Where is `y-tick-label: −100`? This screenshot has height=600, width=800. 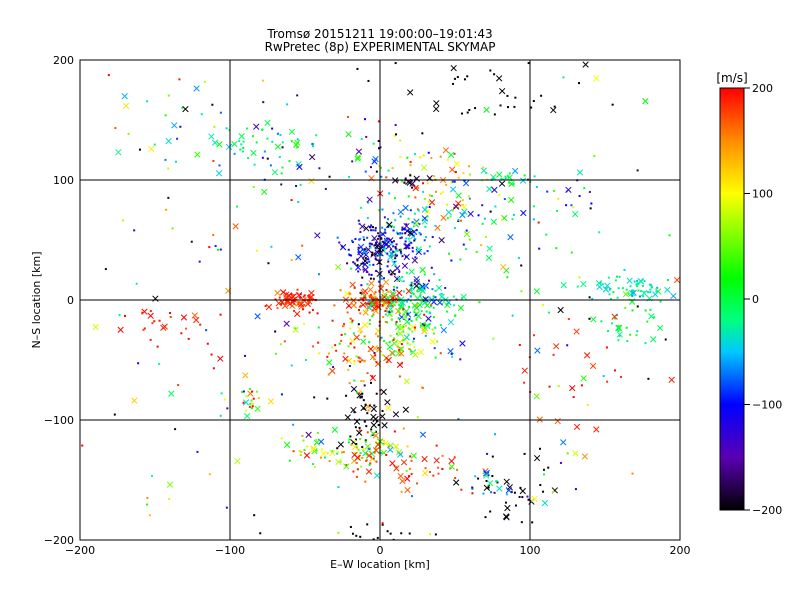
y-tick-label: −100 is located at coordinates (59, 420).